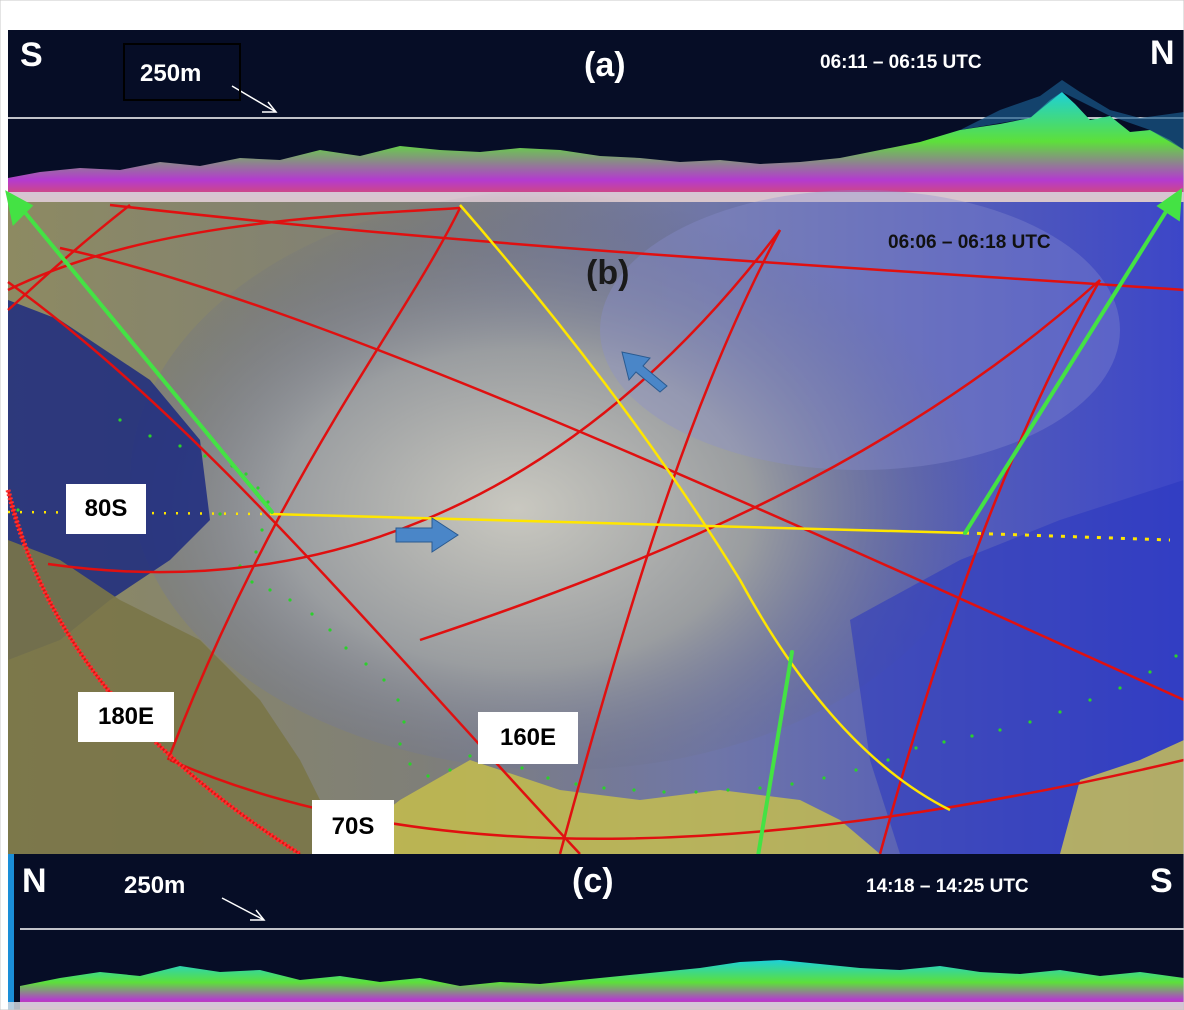  What do you see at coordinates (145, 358) in the screenshot?
I see `arrow-to-profile-a-left` at bounding box center [145, 358].